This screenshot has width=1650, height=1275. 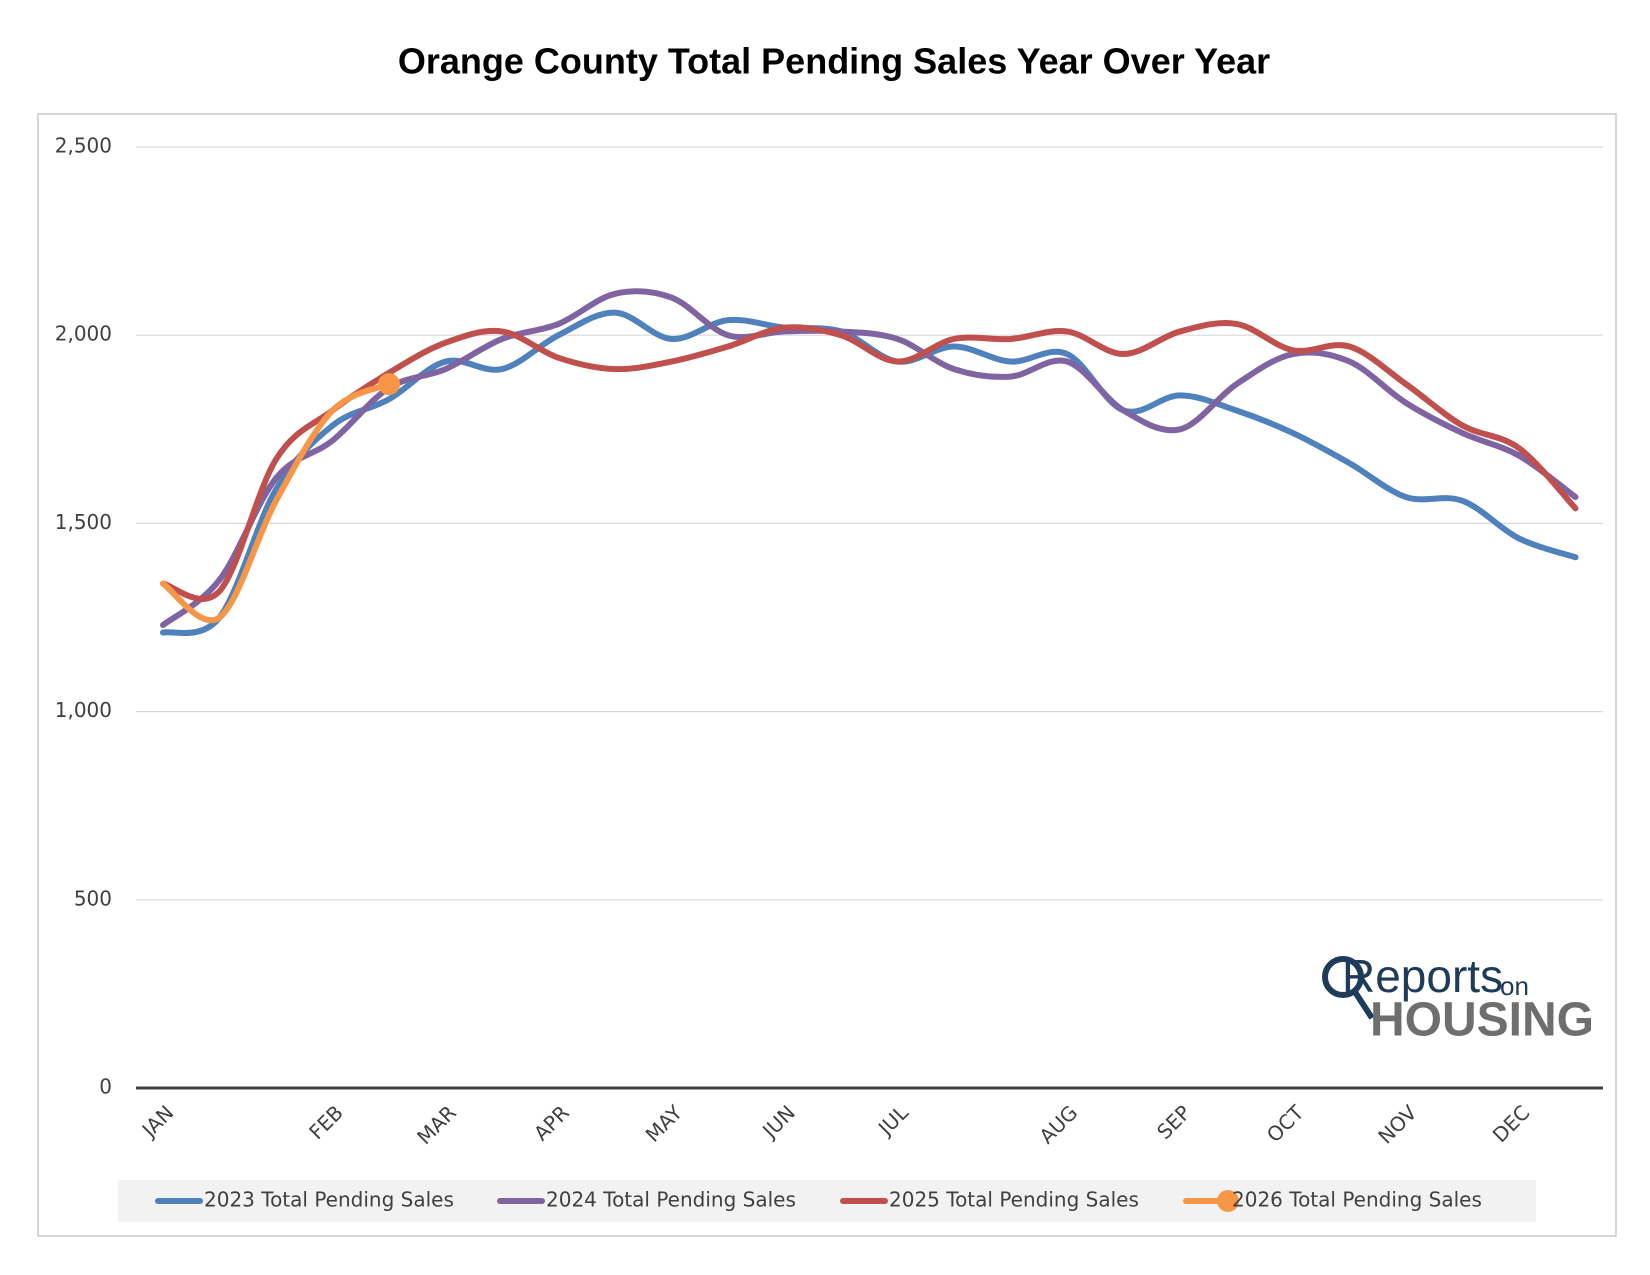 What do you see at coordinates (1511, 1123) in the screenshot?
I see `x-tick-label: DEC` at bounding box center [1511, 1123].